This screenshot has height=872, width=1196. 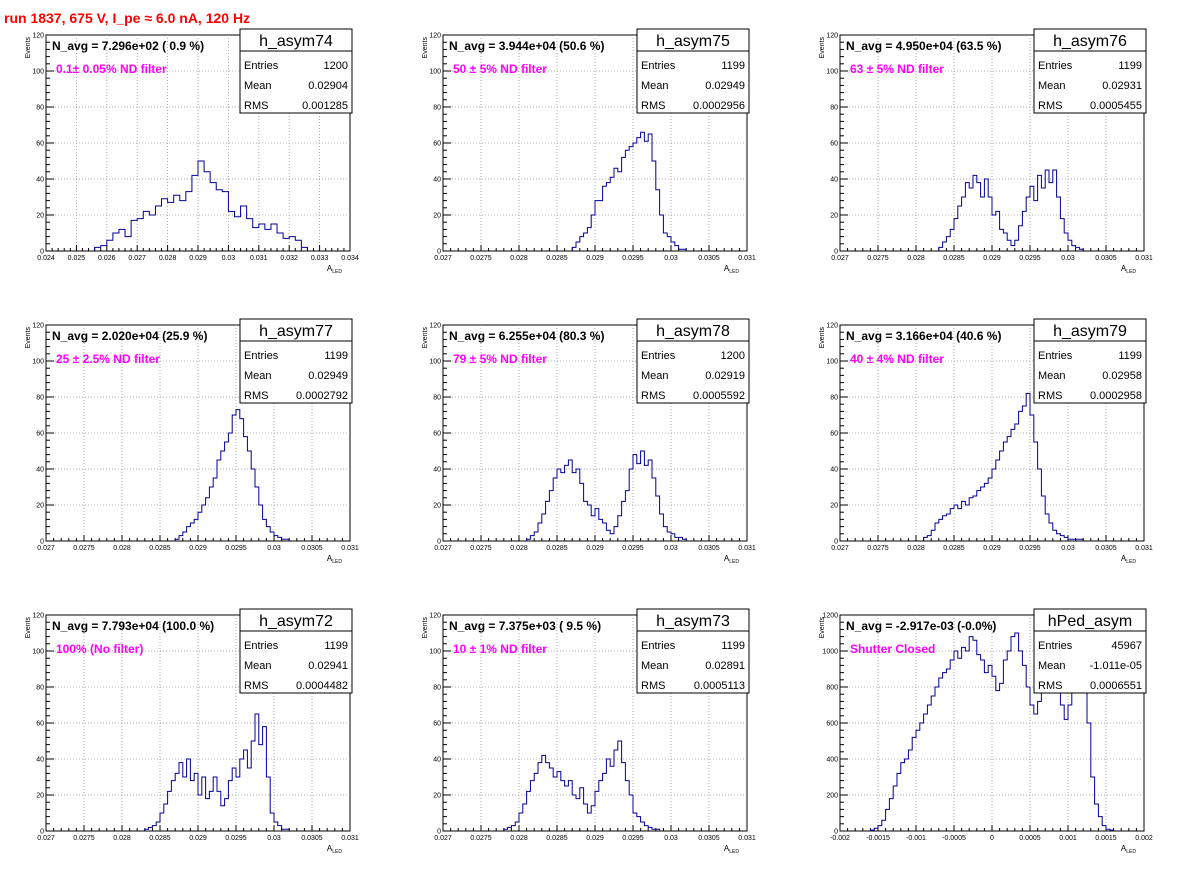 I want to click on filter-label: 25 ± 2.5% ND filter, so click(x=108, y=359).